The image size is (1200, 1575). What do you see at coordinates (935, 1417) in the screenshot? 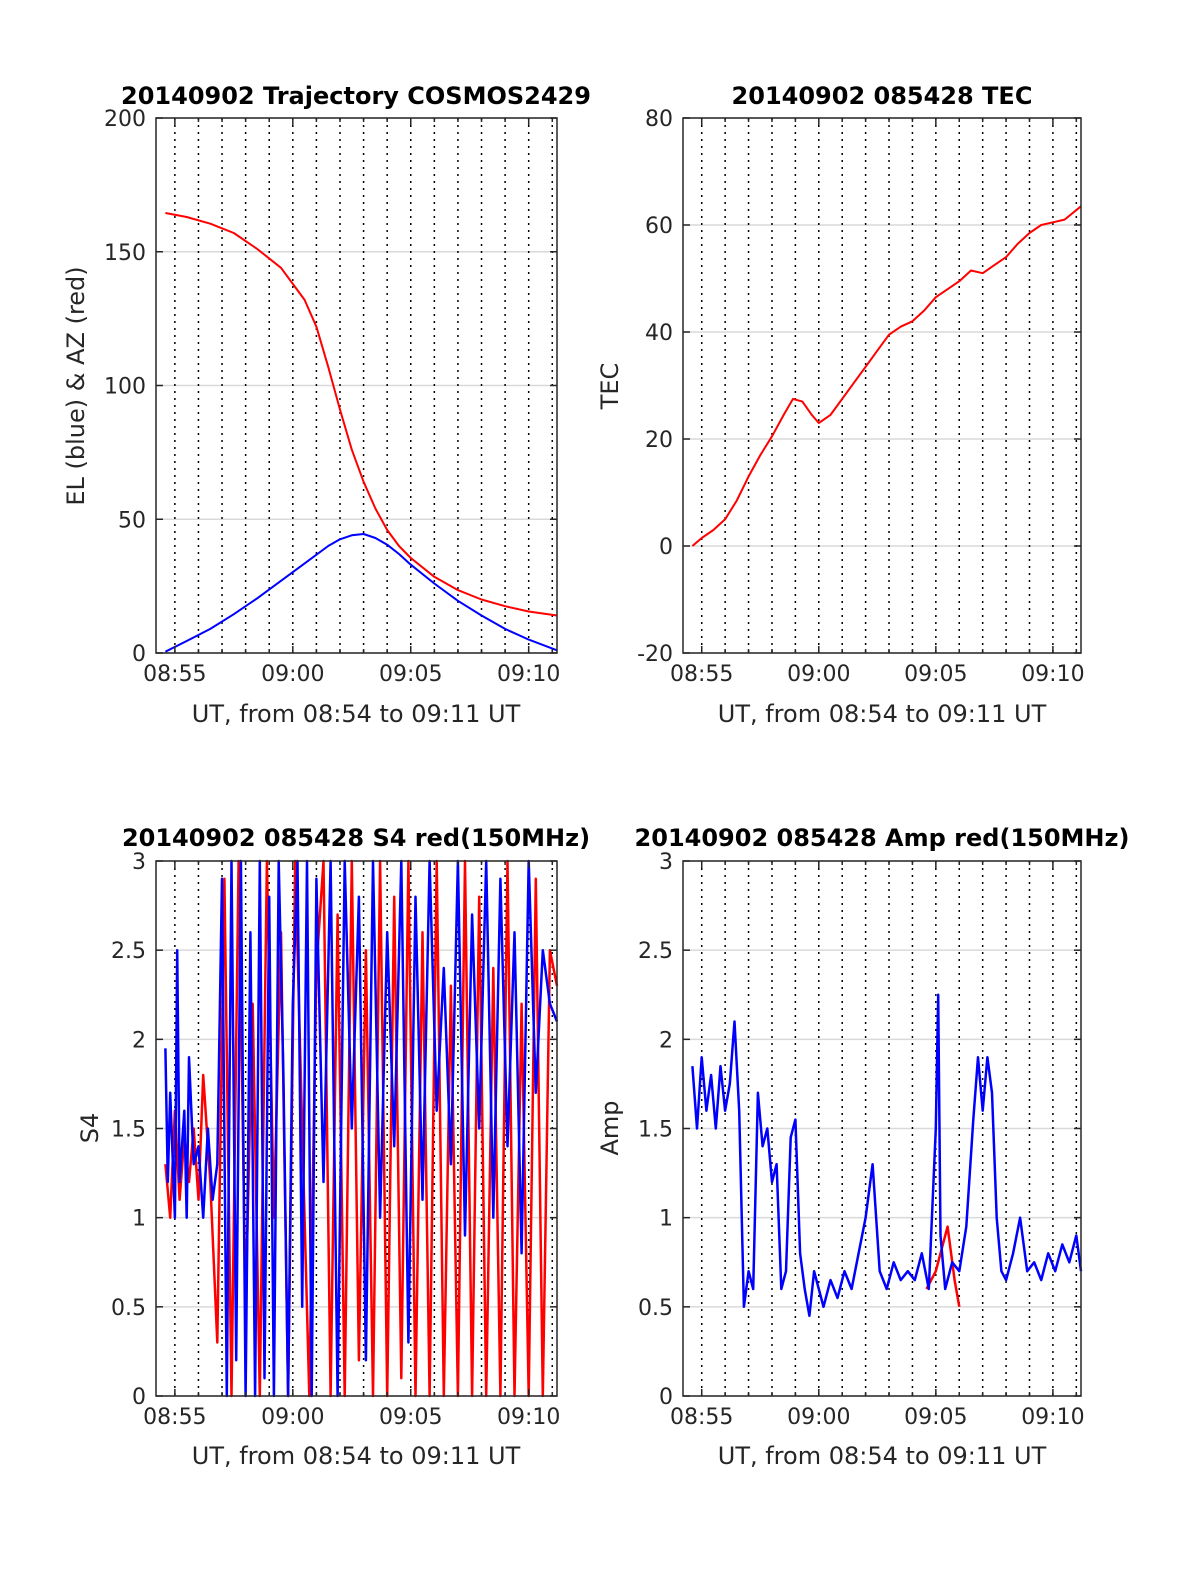
I see `amp-x-tick-label: 09:05` at bounding box center [935, 1417].